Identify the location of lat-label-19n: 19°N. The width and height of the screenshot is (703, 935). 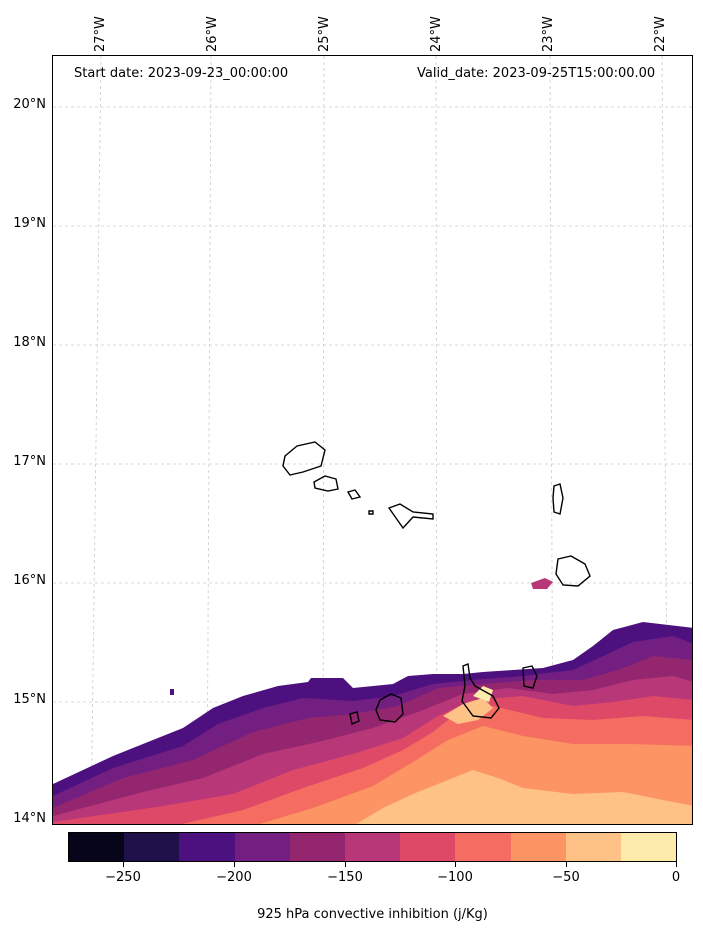
(29, 223).